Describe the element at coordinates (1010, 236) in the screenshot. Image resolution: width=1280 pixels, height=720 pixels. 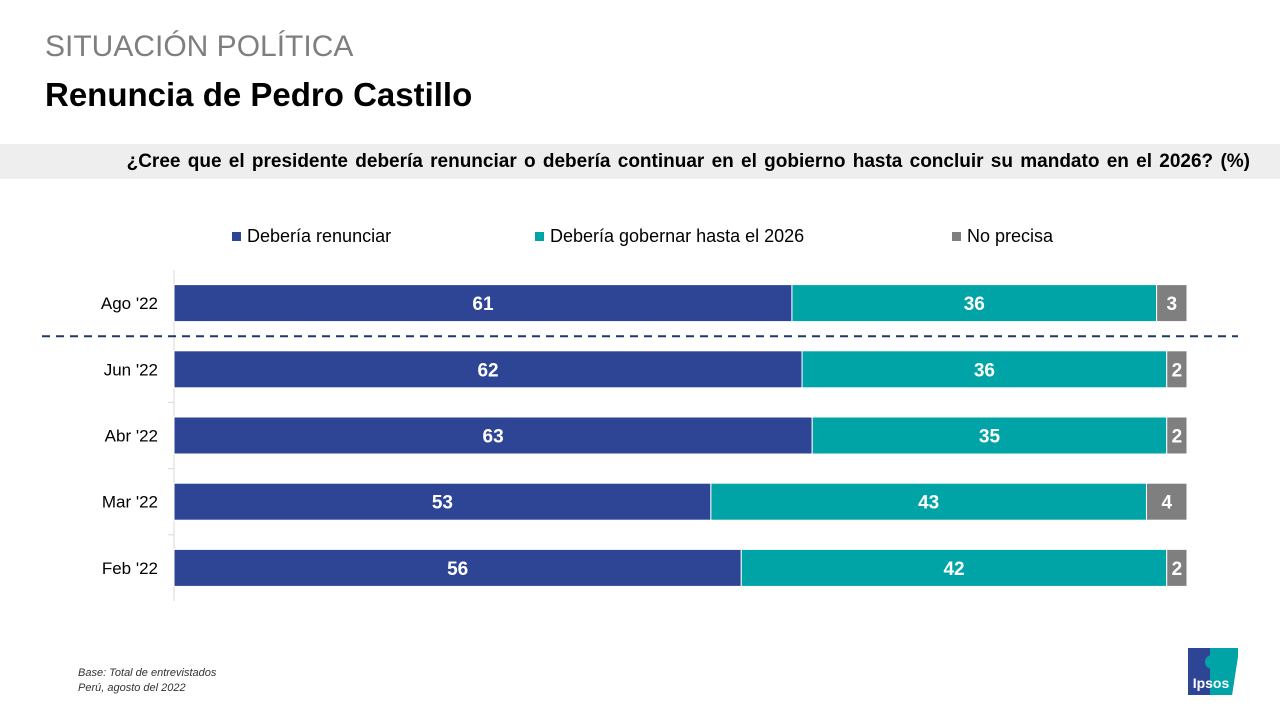
I see `legend-label: No precisa` at that location.